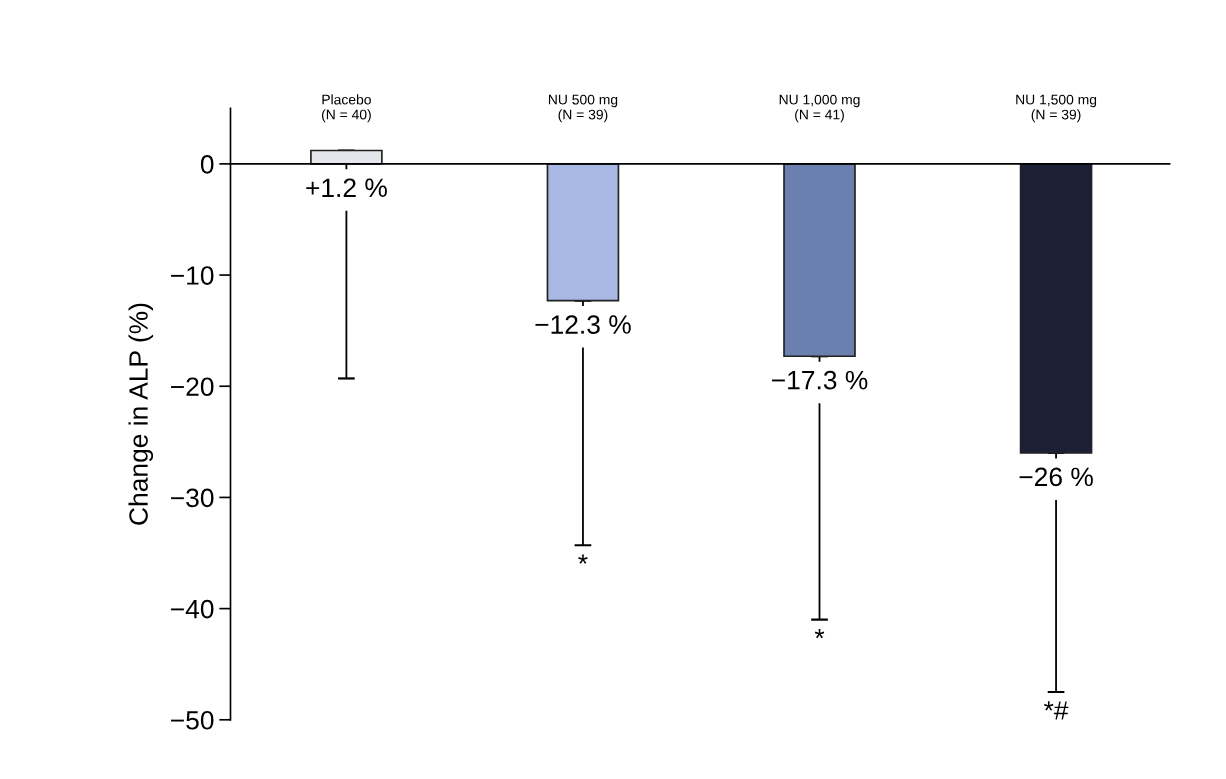 Image resolution: width=1226 pixels, height=779 pixels. Describe the element at coordinates (192, 498) in the screenshot. I see `y-tick-label: −30` at that location.